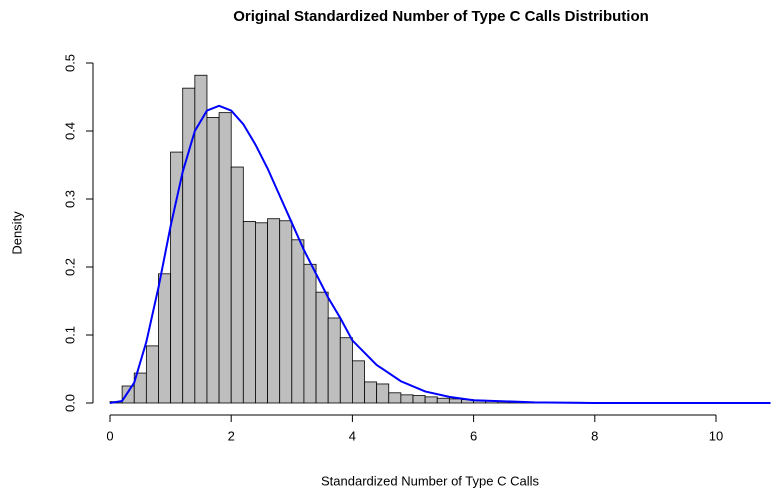 This screenshot has height=495, width=772. I want to click on y-tick-label: 0.5, so click(69, 63).